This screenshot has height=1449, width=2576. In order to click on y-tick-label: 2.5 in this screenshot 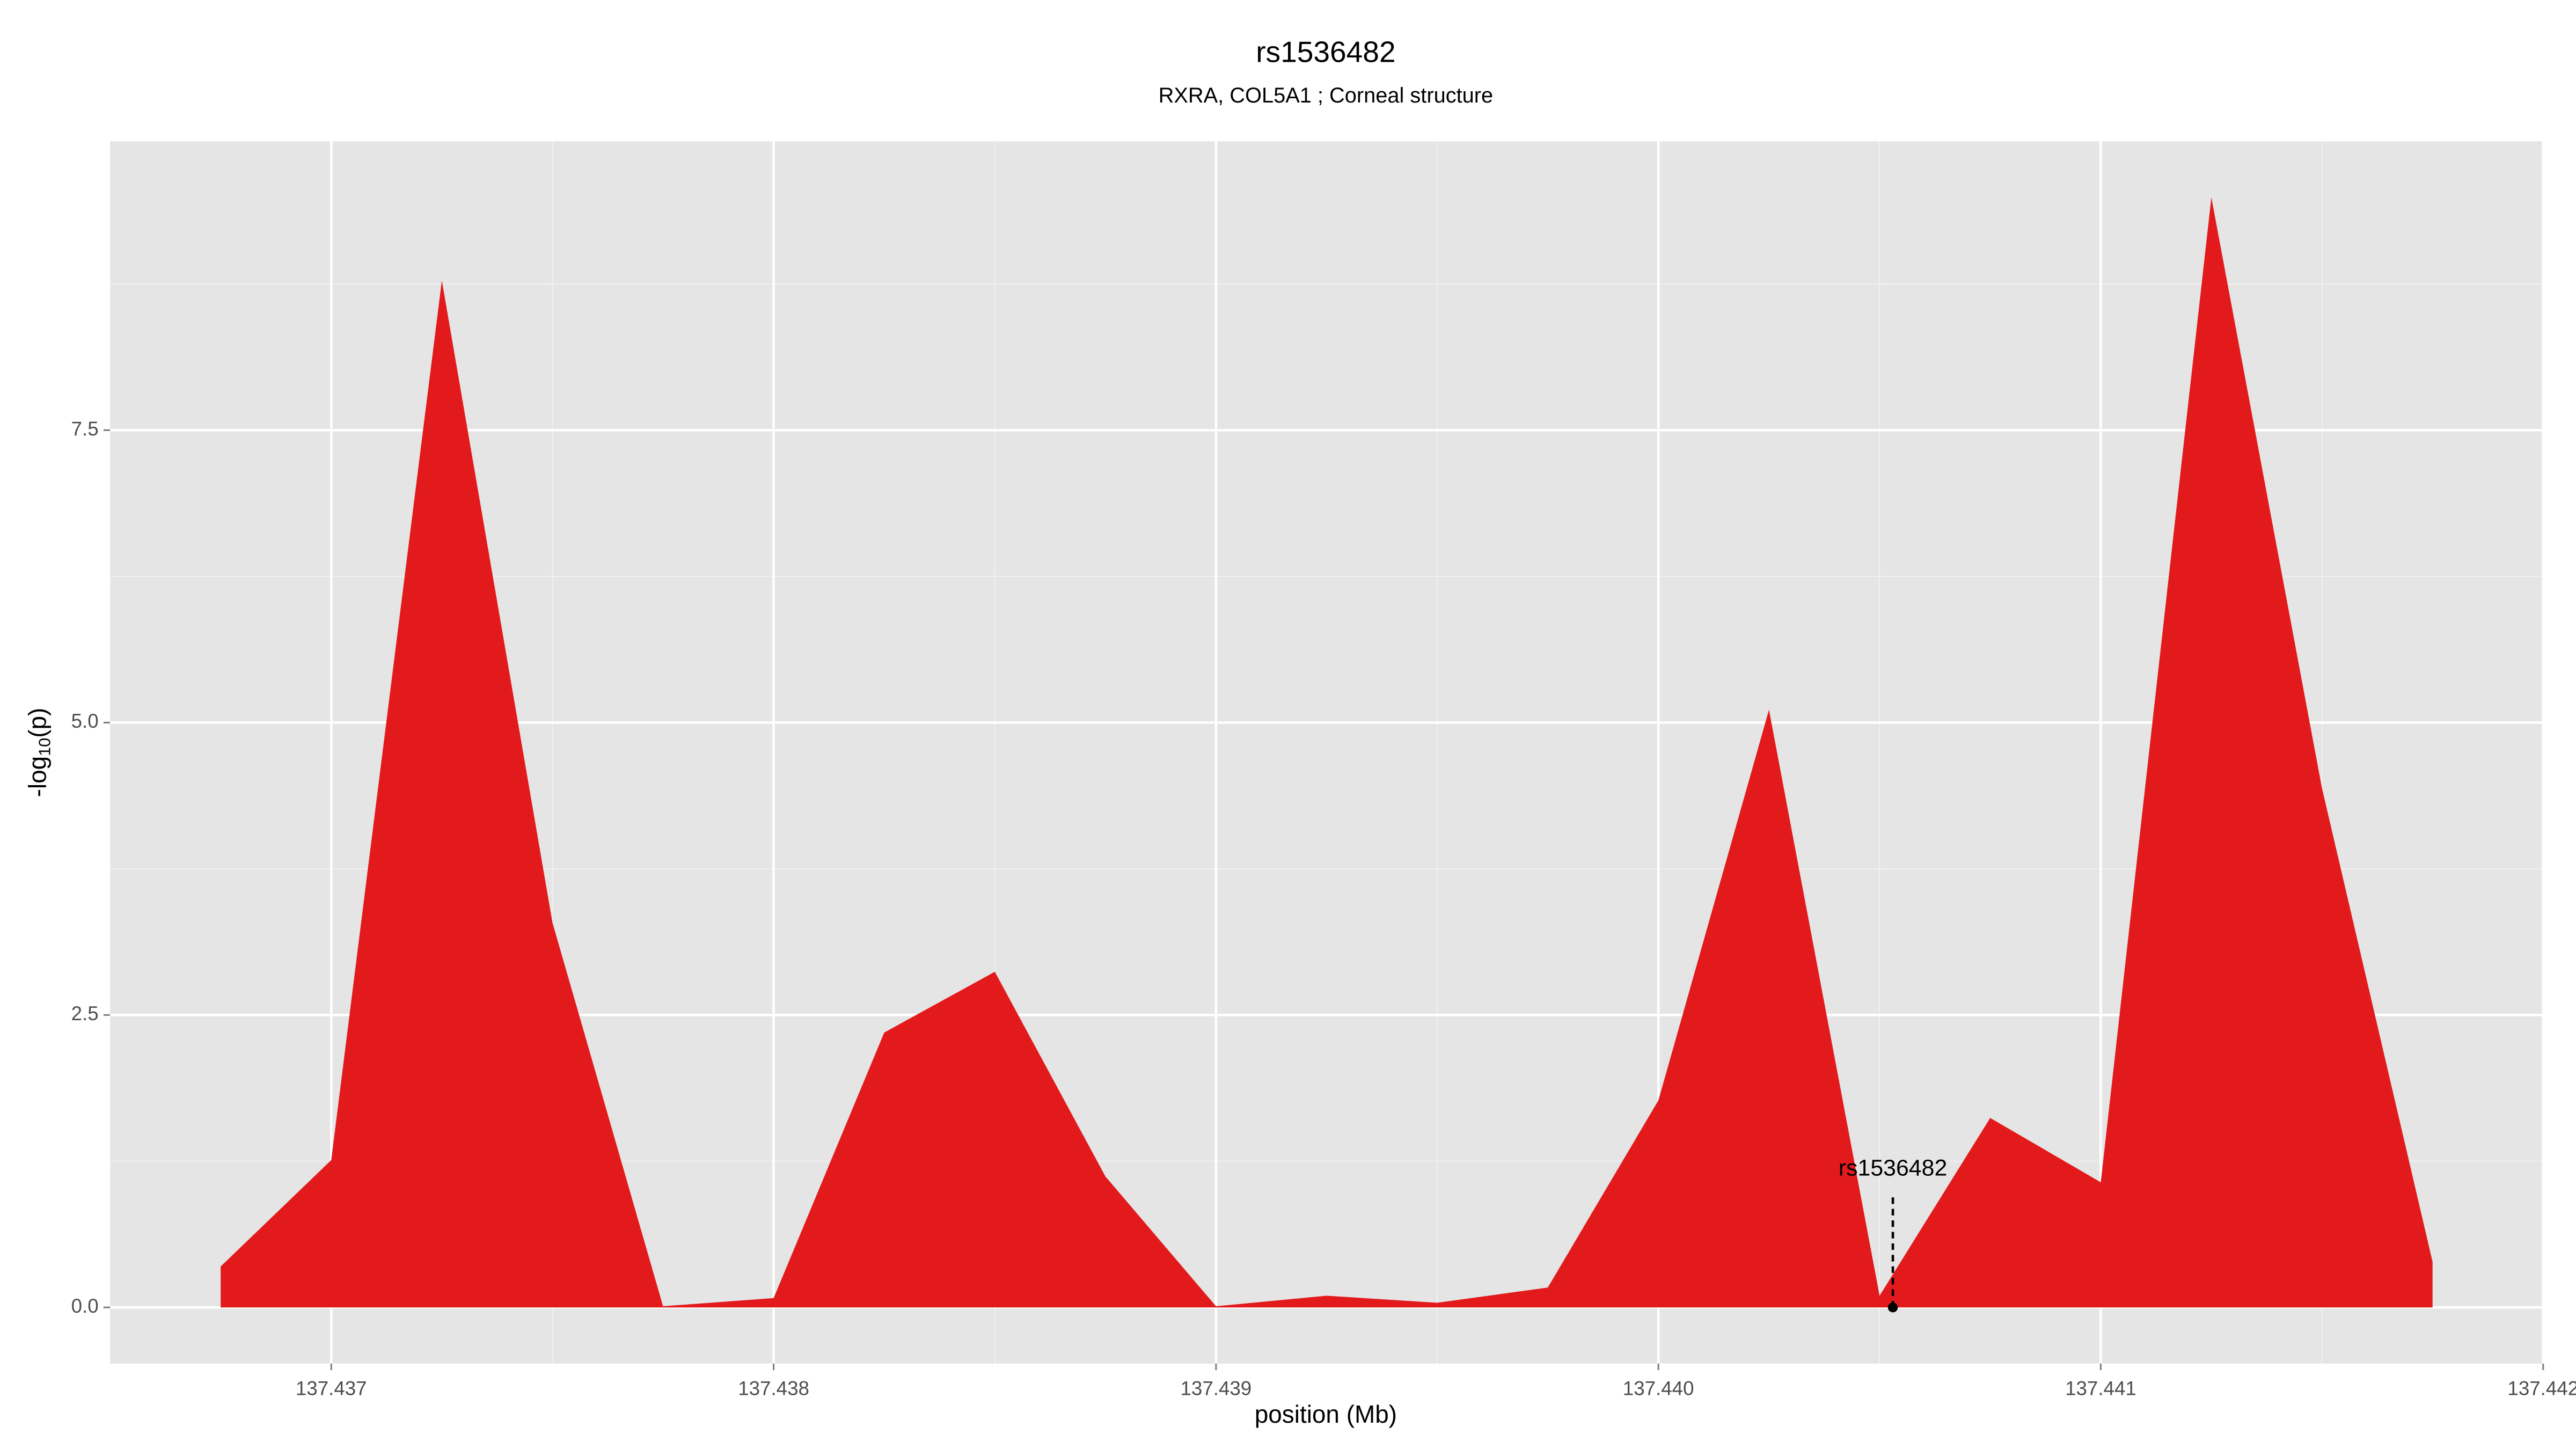, I will do `click(85, 1013)`.